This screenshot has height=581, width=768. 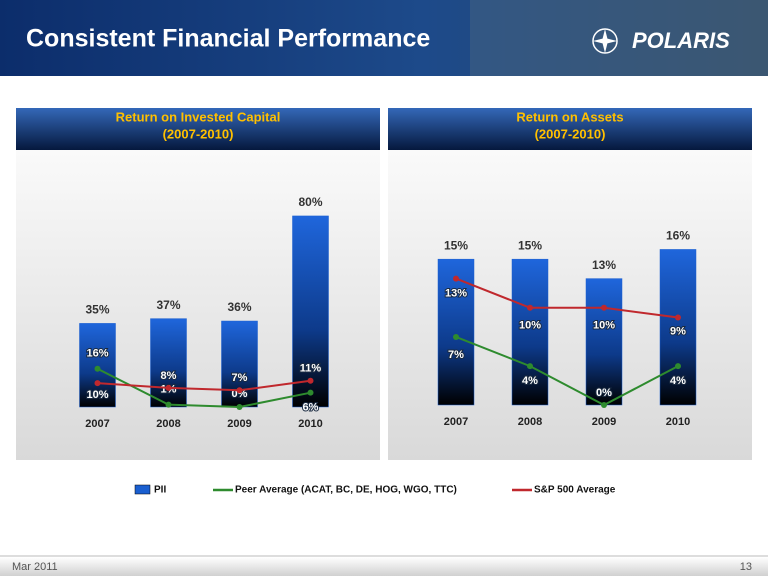 I want to click on footer-band, so click(x=384, y=566).